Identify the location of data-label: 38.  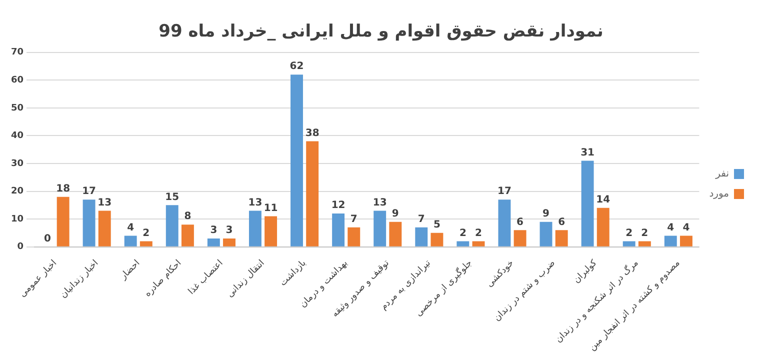
(312, 133).